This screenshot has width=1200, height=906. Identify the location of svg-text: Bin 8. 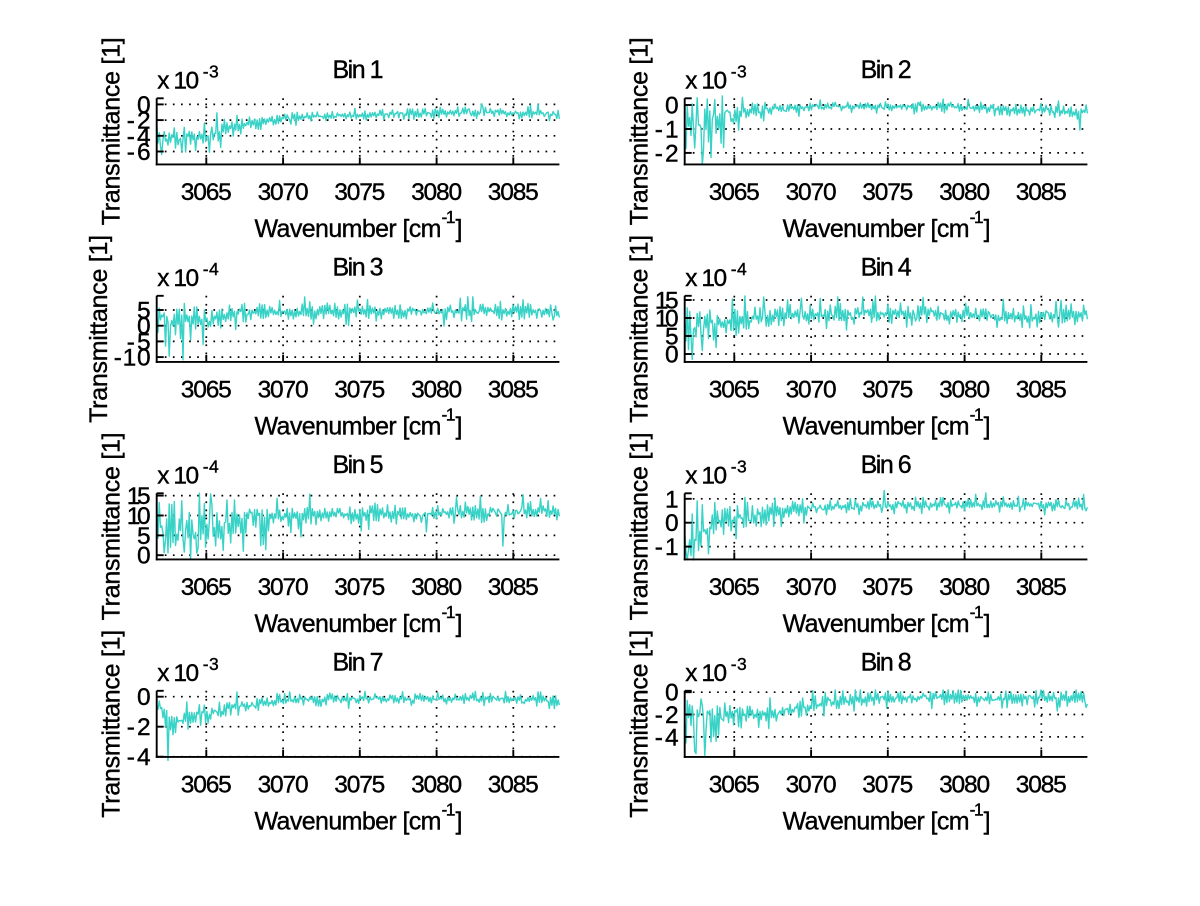
(886, 663).